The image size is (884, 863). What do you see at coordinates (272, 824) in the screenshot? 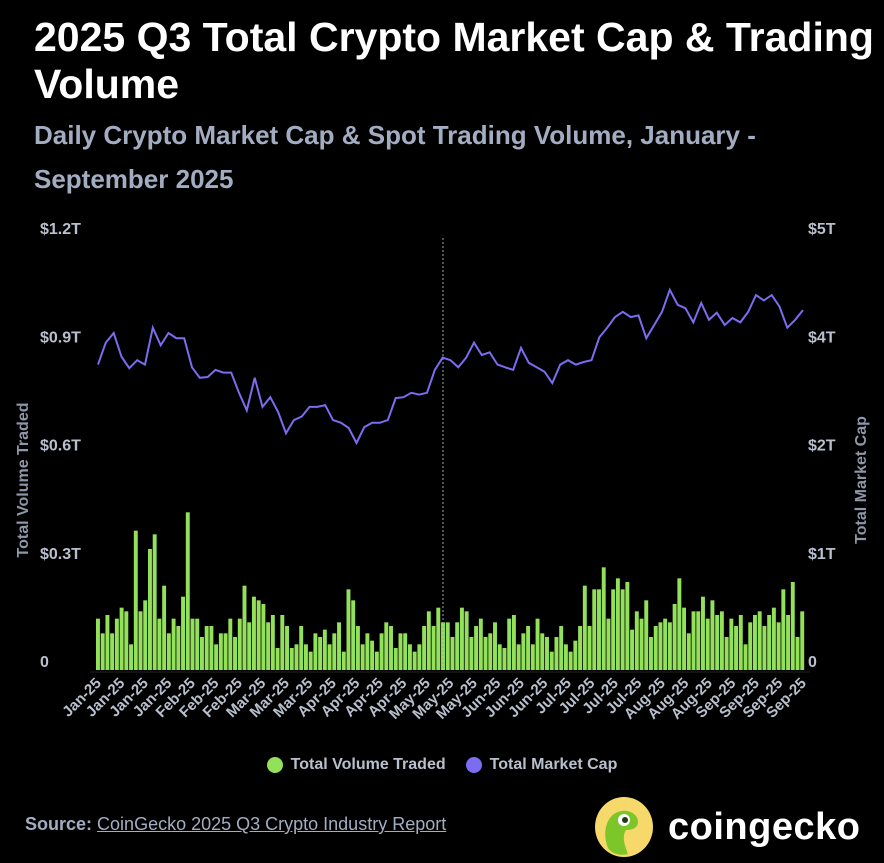
I see `source-link: CoinGecko 2025 Q3 Crypto Industry Report` at bounding box center [272, 824].